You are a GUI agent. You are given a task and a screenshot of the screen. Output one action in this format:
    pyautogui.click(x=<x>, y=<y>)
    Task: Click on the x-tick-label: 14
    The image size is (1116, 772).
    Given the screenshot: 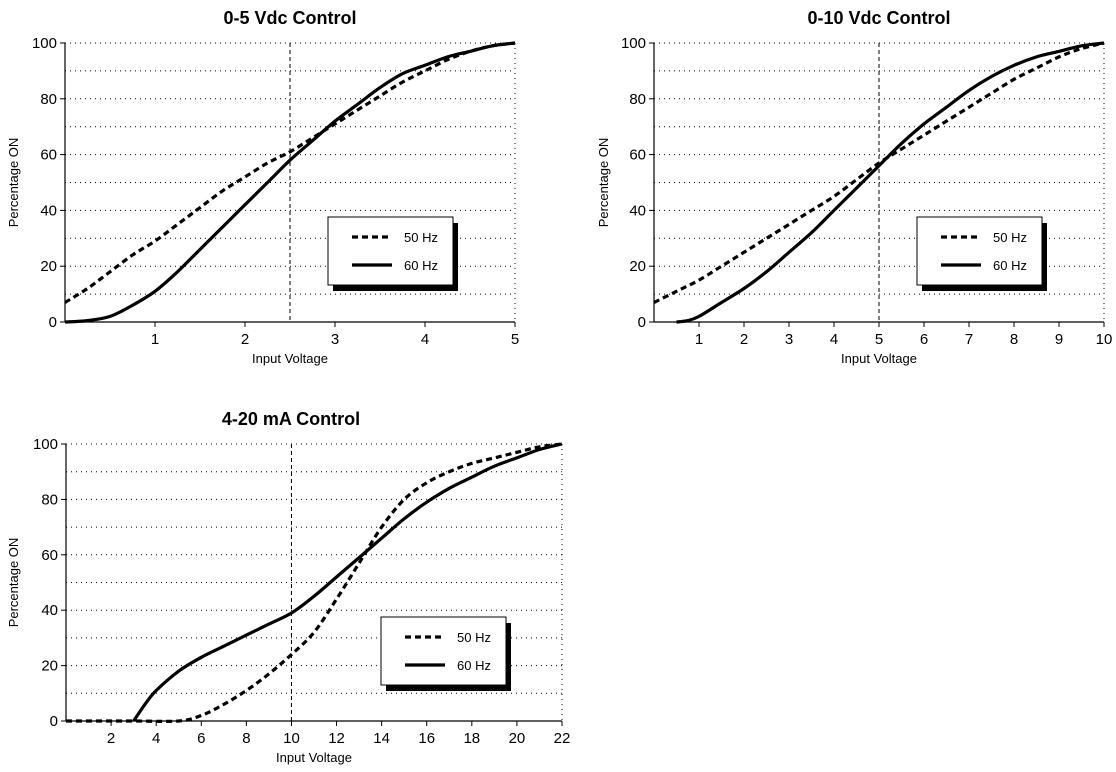 What is the action you would take?
    pyautogui.click(x=381, y=738)
    